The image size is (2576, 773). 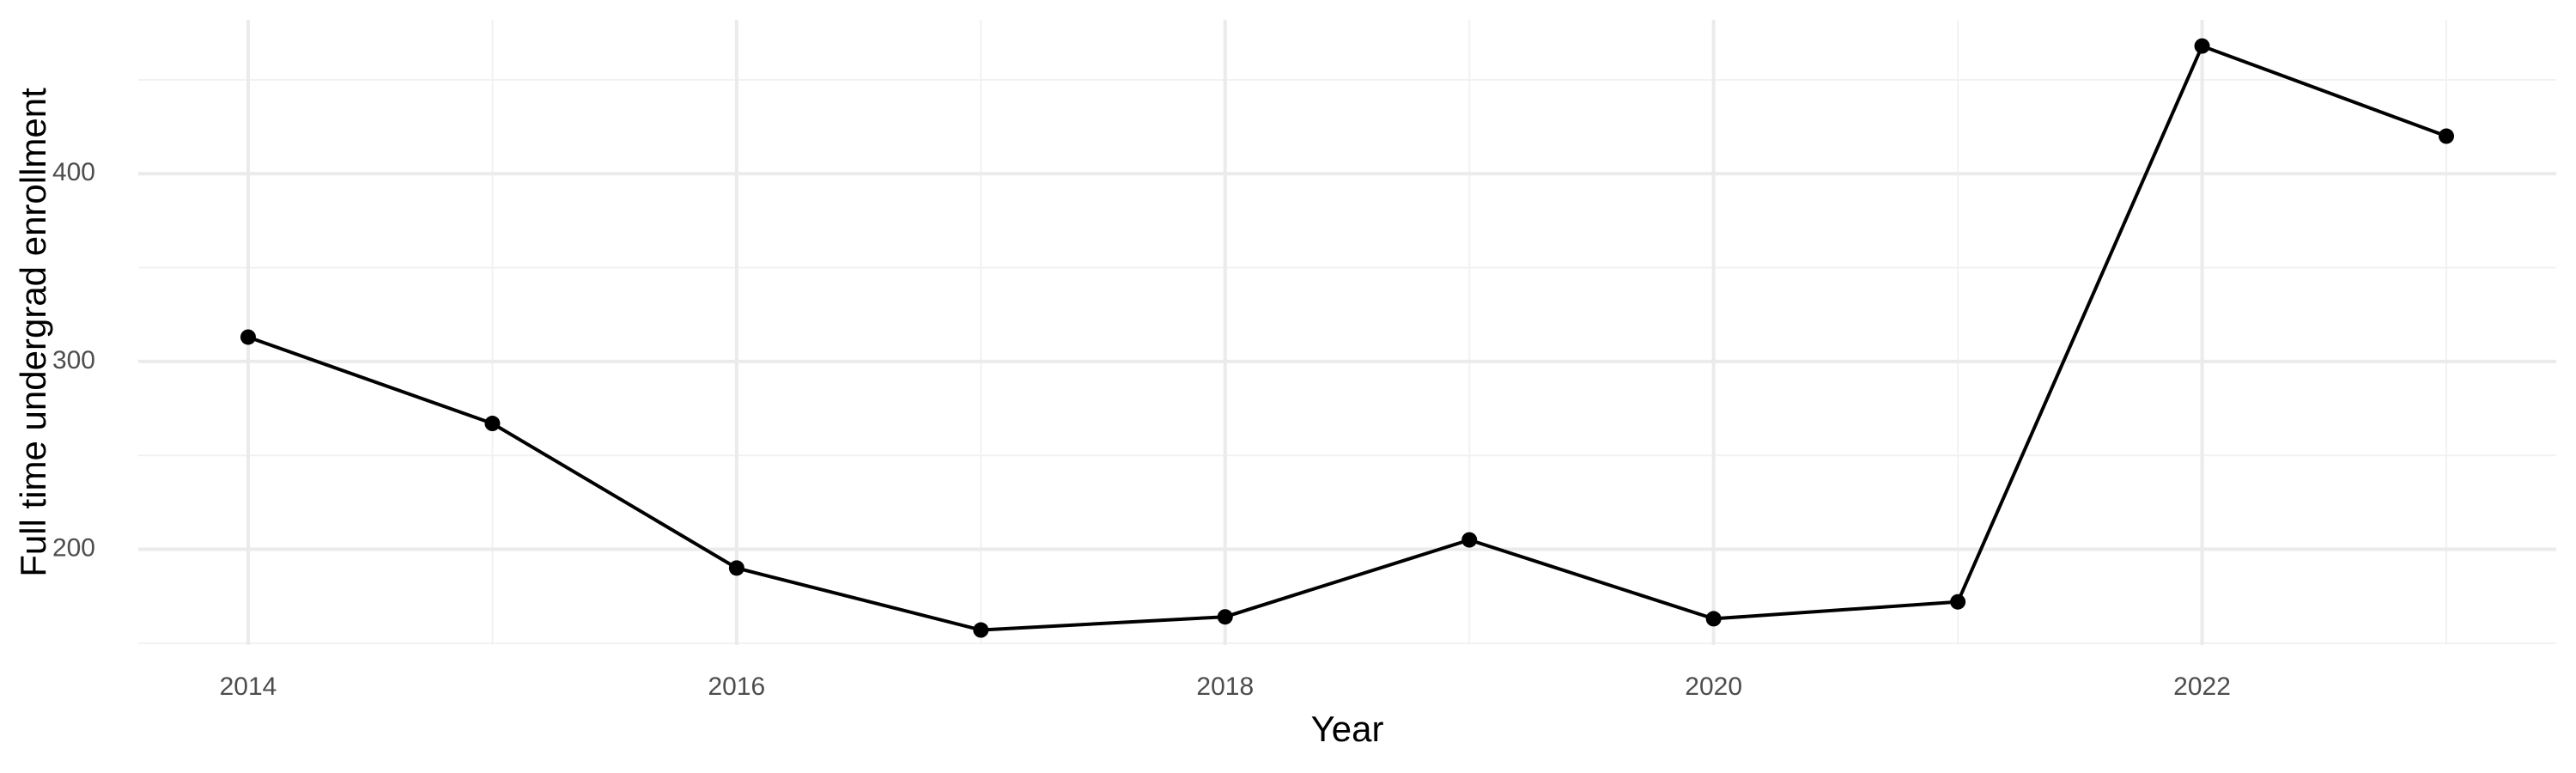 What do you see at coordinates (1347, 729) in the screenshot?
I see `x-axis-title: Year` at bounding box center [1347, 729].